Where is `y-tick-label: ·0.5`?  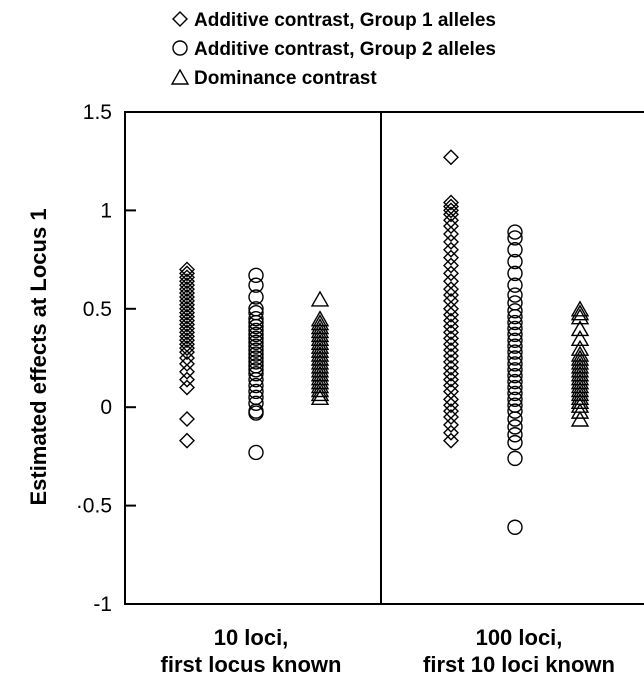 y-tick-label: ·0.5 is located at coordinates (94, 506).